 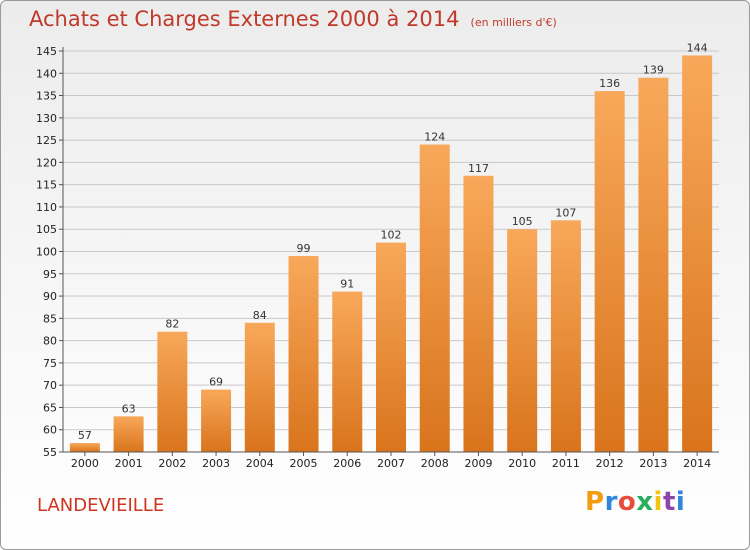 I want to click on y-tick-label: 55, so click(x=50, y=452).